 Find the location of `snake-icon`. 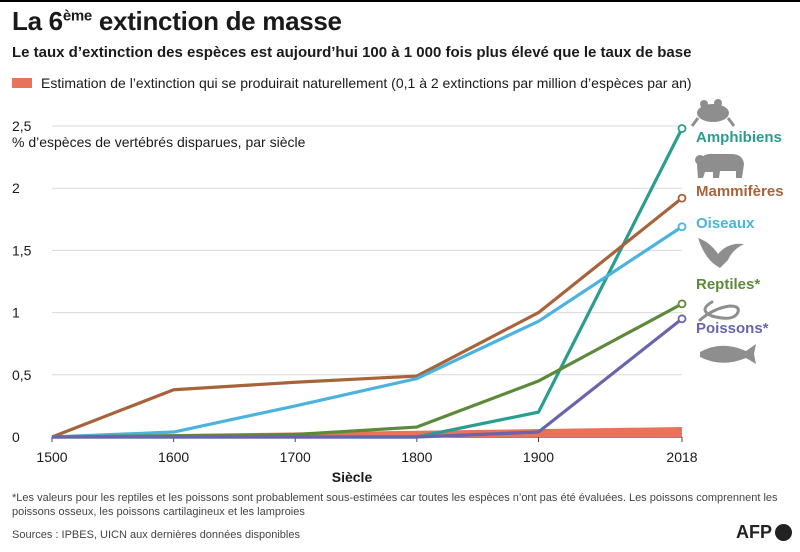

snake-icon is located at coordinates (719, 311).